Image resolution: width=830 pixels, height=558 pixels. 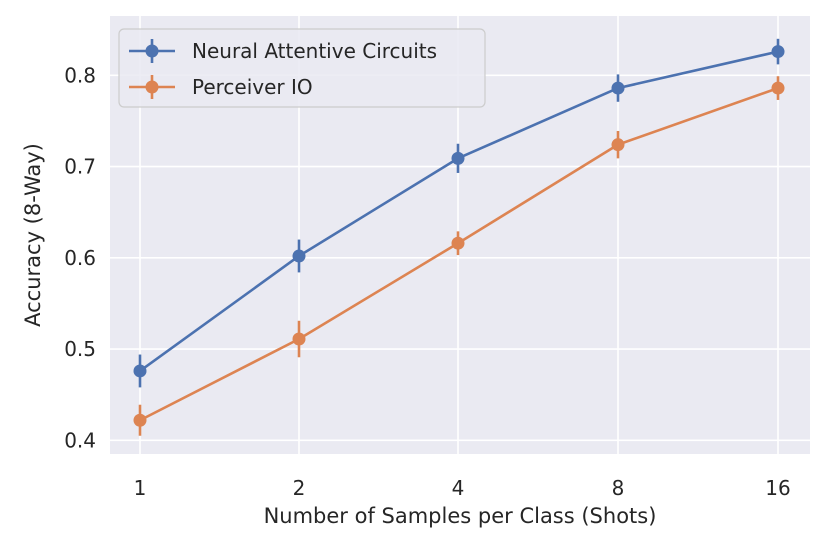 I want to click on y-axis-label: Accuracy (8-Way), so click(x=33, y=235).